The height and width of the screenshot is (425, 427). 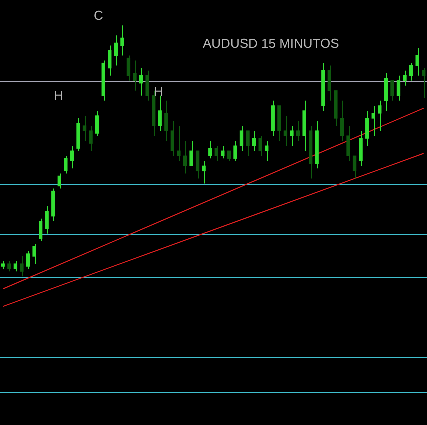 I want to click on text: C, so click(x=99, y=15).